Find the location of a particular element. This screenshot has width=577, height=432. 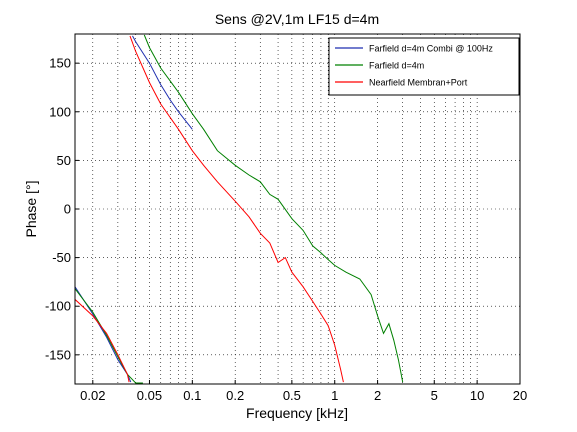

x-tick-label: 10 is located at coordinates (477, 395).